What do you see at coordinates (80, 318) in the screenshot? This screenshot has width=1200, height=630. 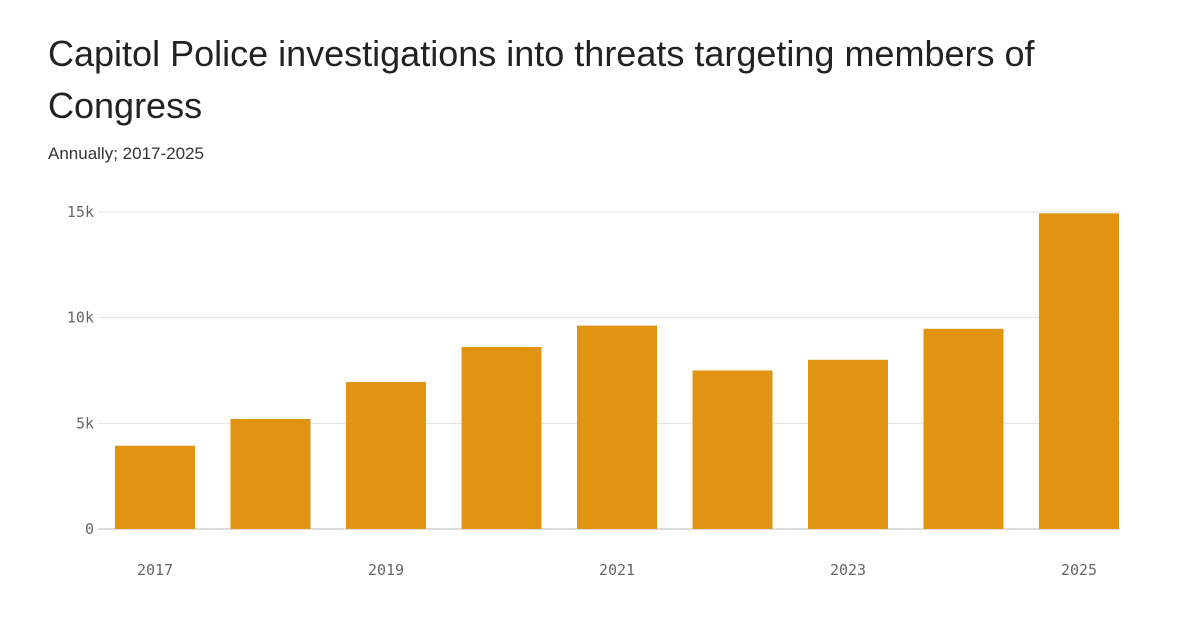 I see `y-tick-label: 10k` at bounding box center [80, 318].